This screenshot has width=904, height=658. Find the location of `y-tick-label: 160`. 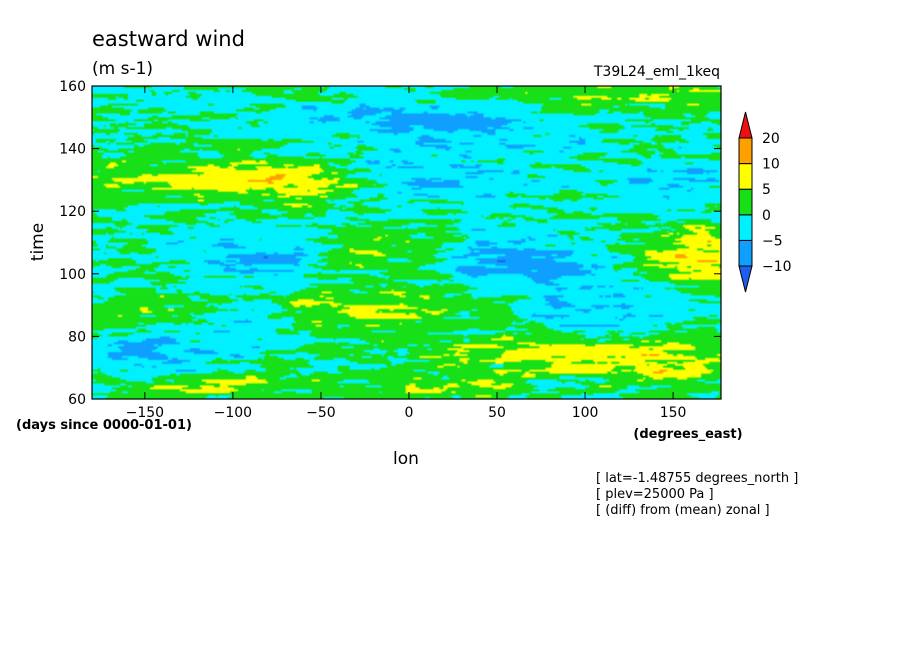

y-tick-label: 160 is located at coordinates (72, 87).